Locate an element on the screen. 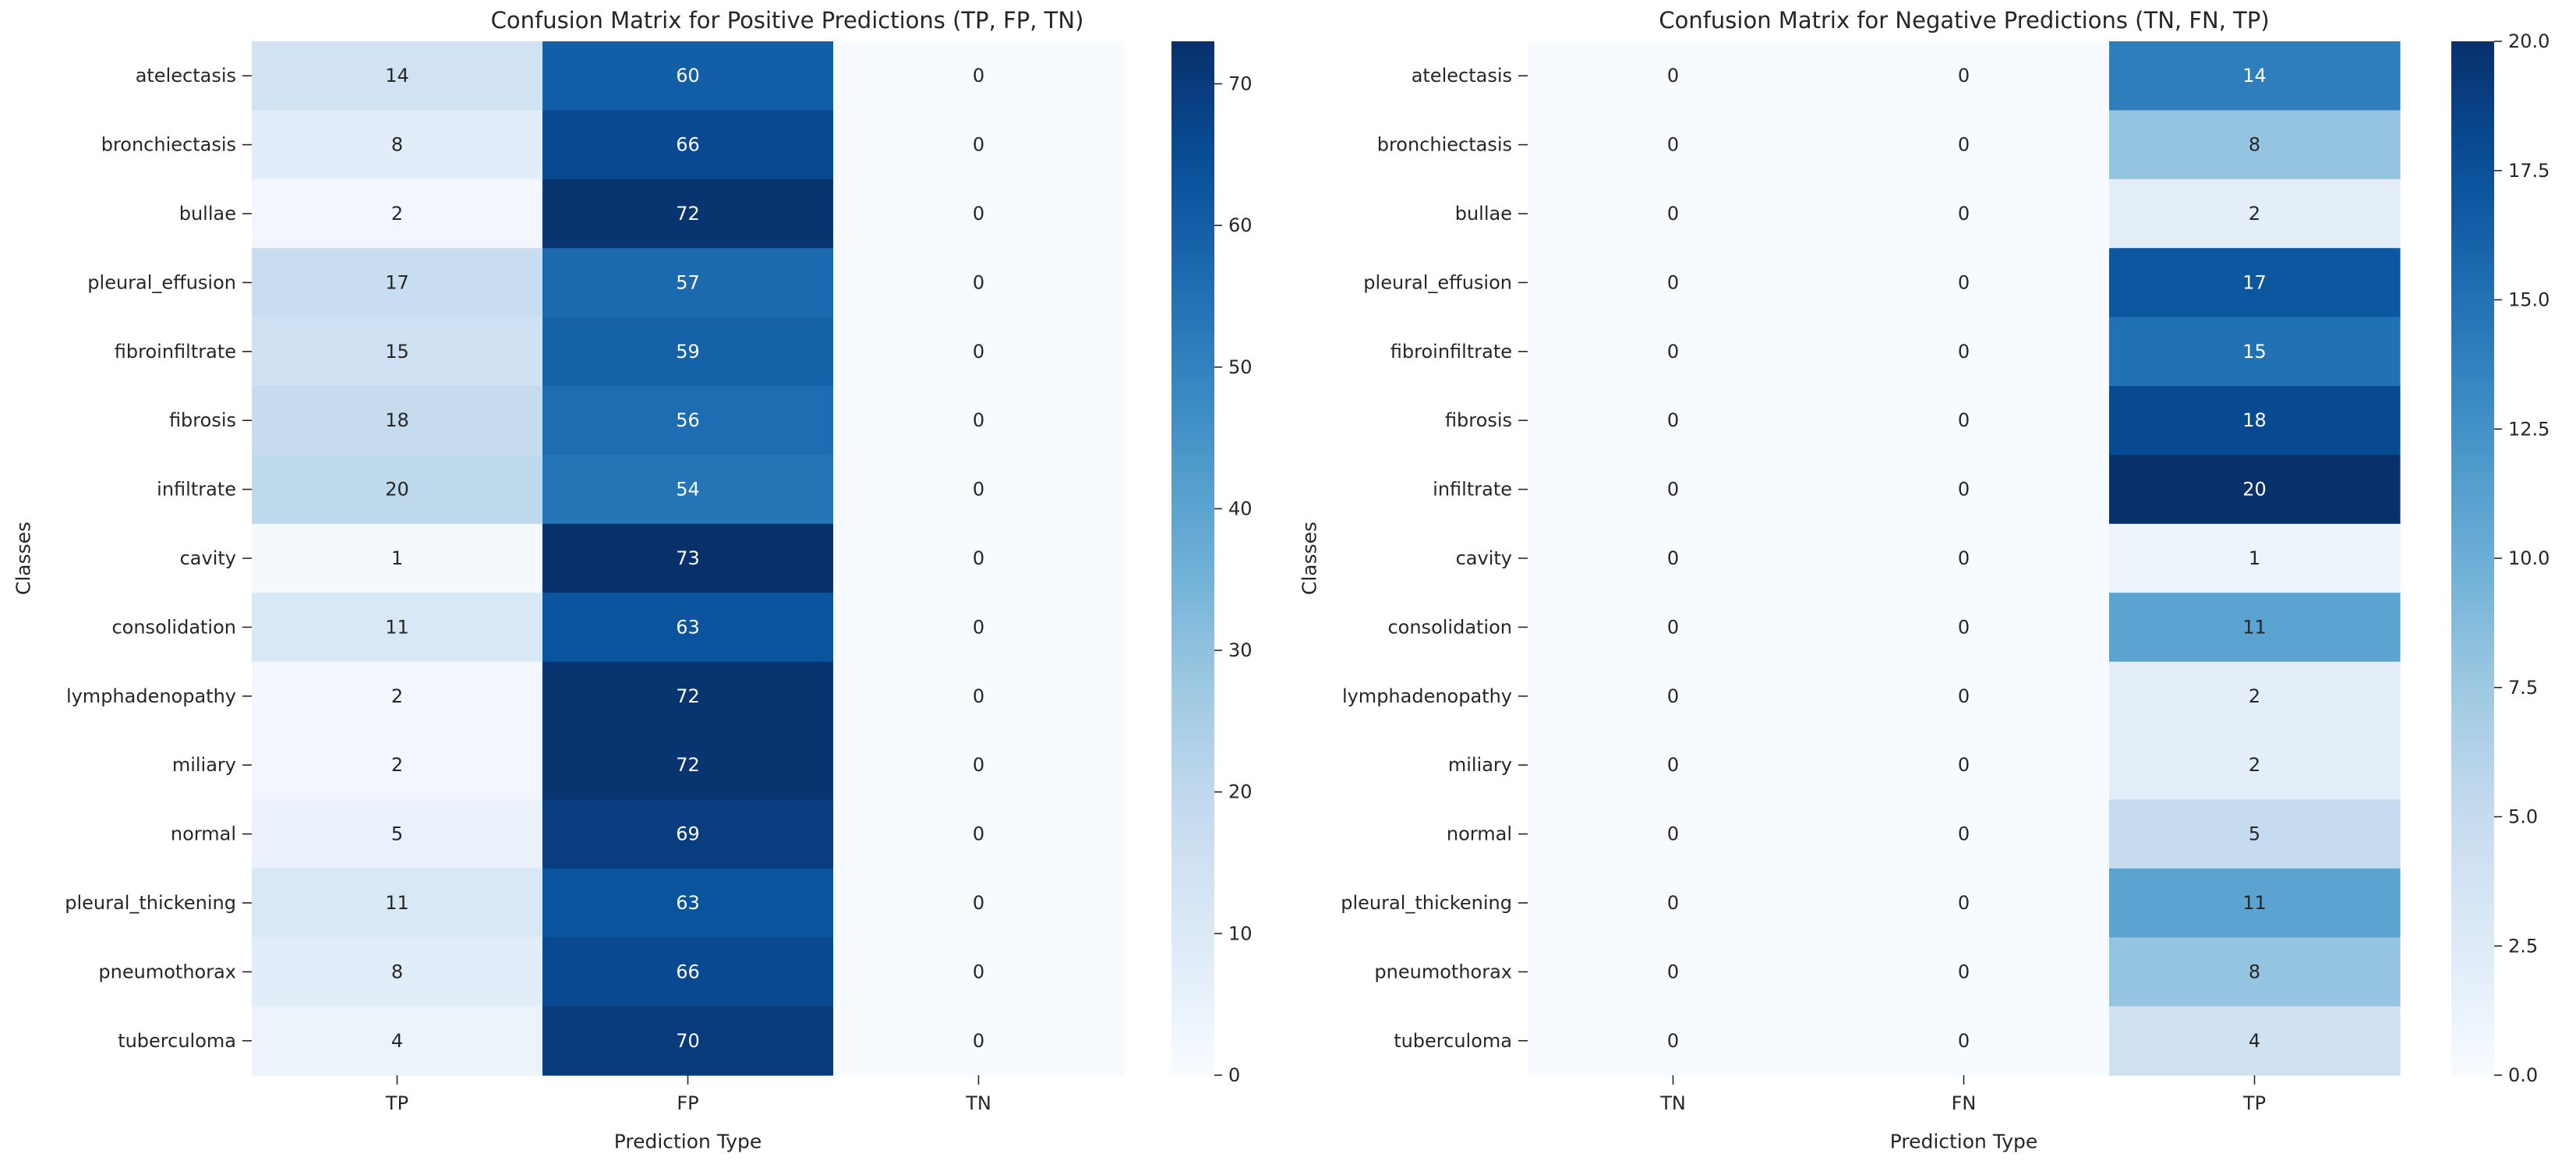  y-tick-label: bullae is located at coordinates (207, 214).